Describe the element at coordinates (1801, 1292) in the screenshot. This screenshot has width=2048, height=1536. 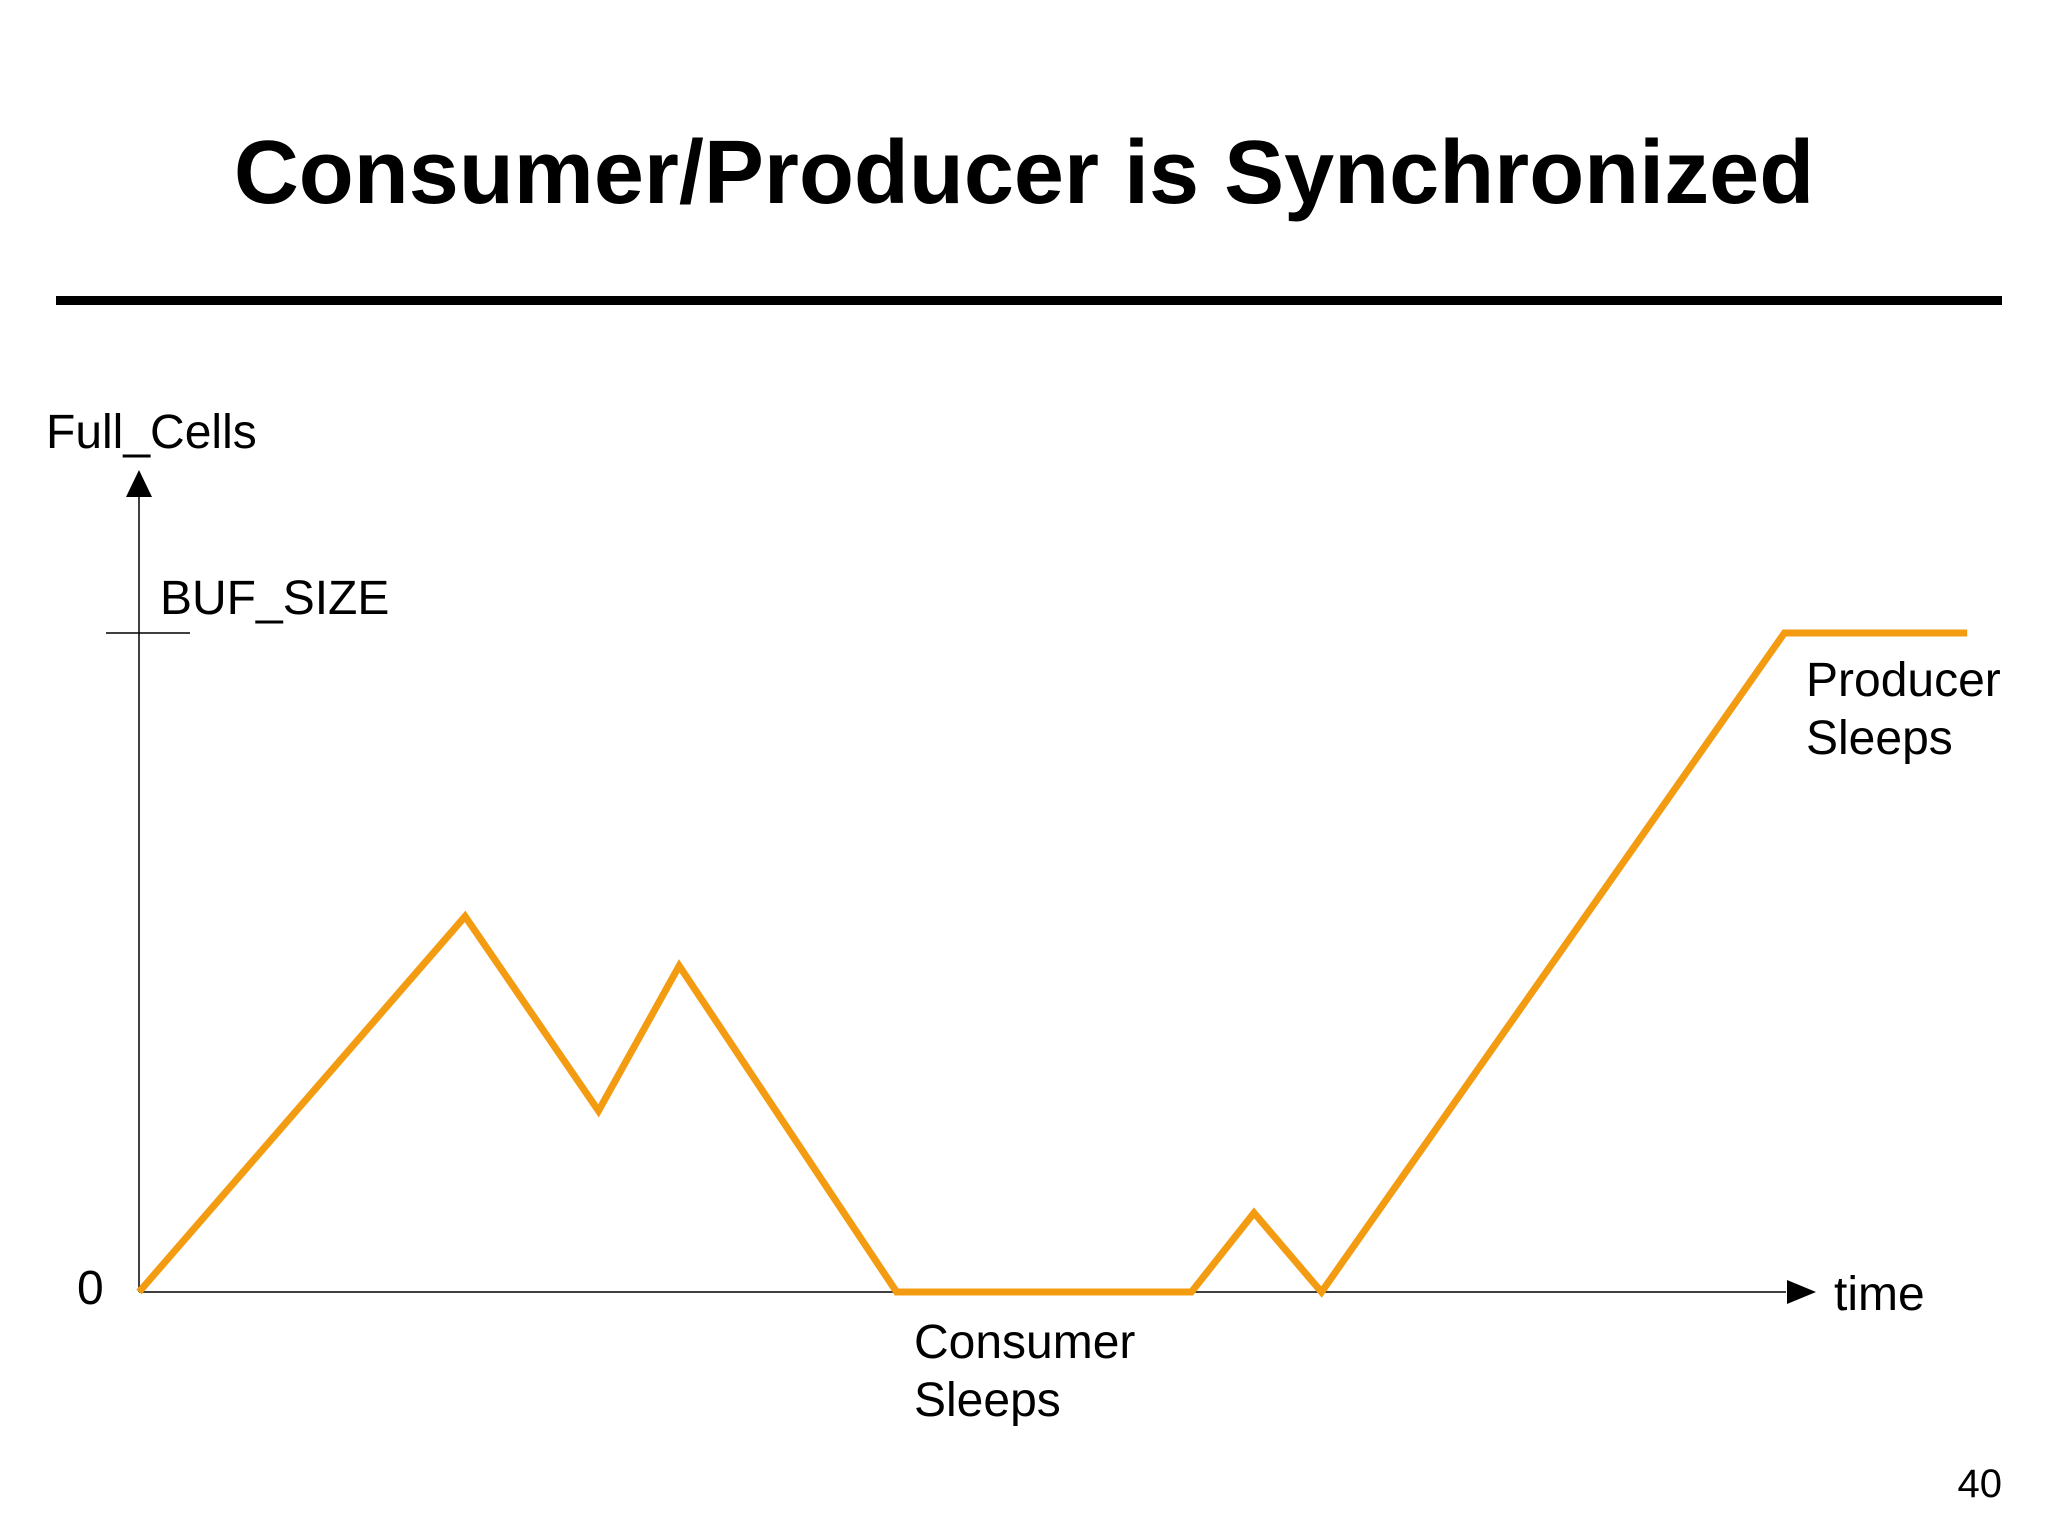
I see `x-axis-arrow-icon` at that location.